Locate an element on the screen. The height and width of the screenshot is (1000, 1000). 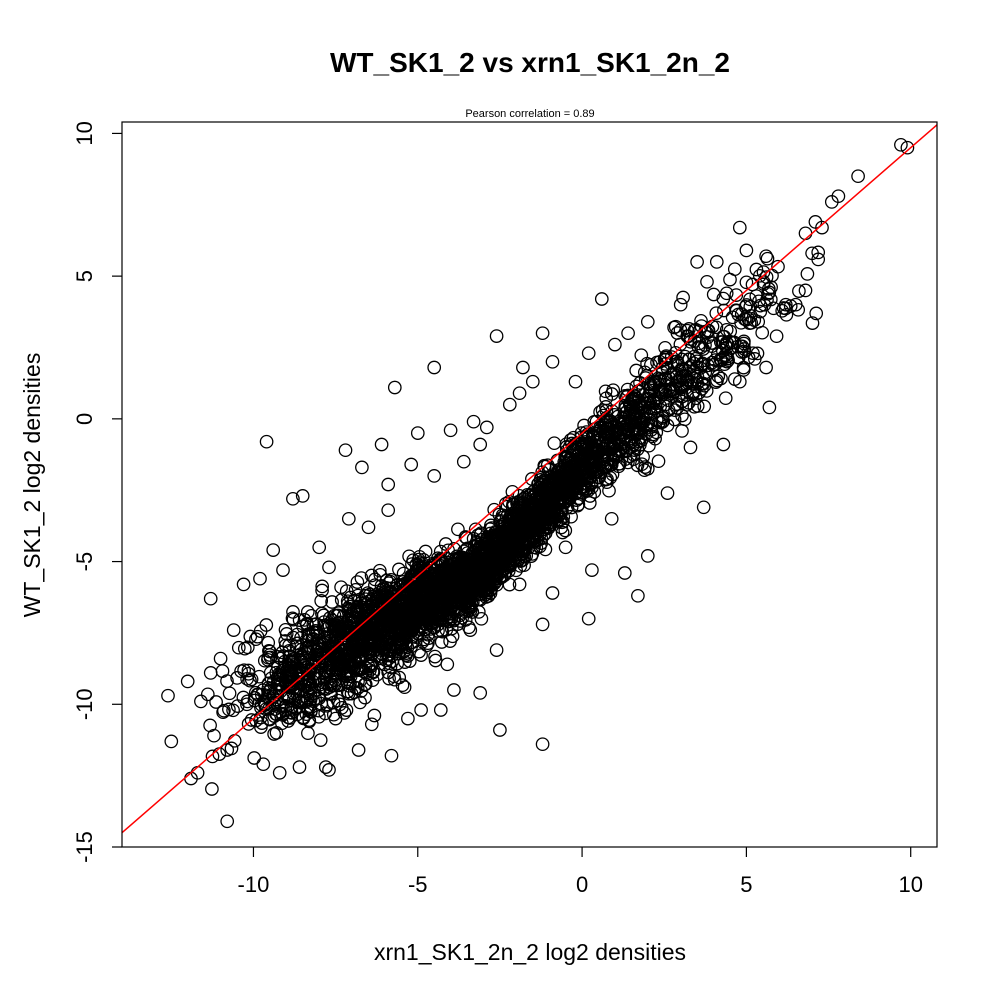
y-tick-label: 10 is located at coordinates (84, 133).